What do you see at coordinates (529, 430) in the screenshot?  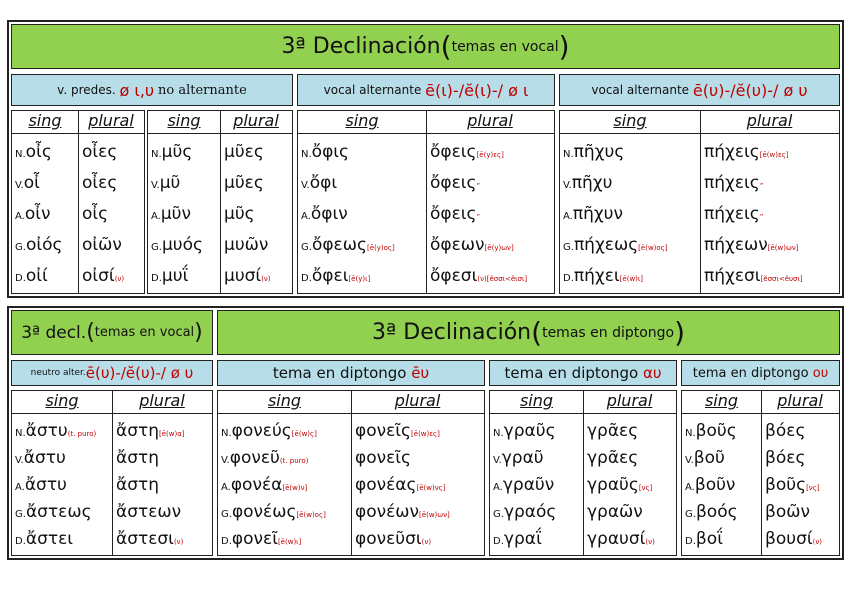 I see `sing-form: γραῦς` at bounding box center [529, 430].